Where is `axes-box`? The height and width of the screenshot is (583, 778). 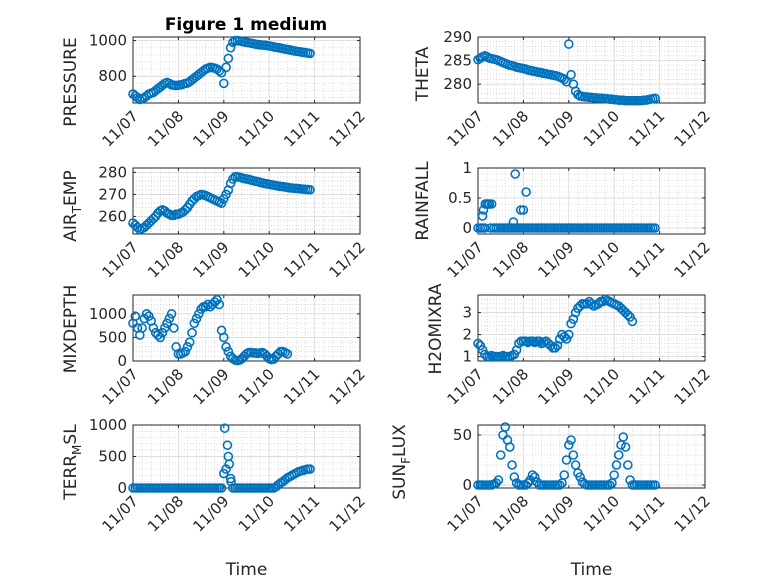 axes-box is located at coordinates (591, 70).